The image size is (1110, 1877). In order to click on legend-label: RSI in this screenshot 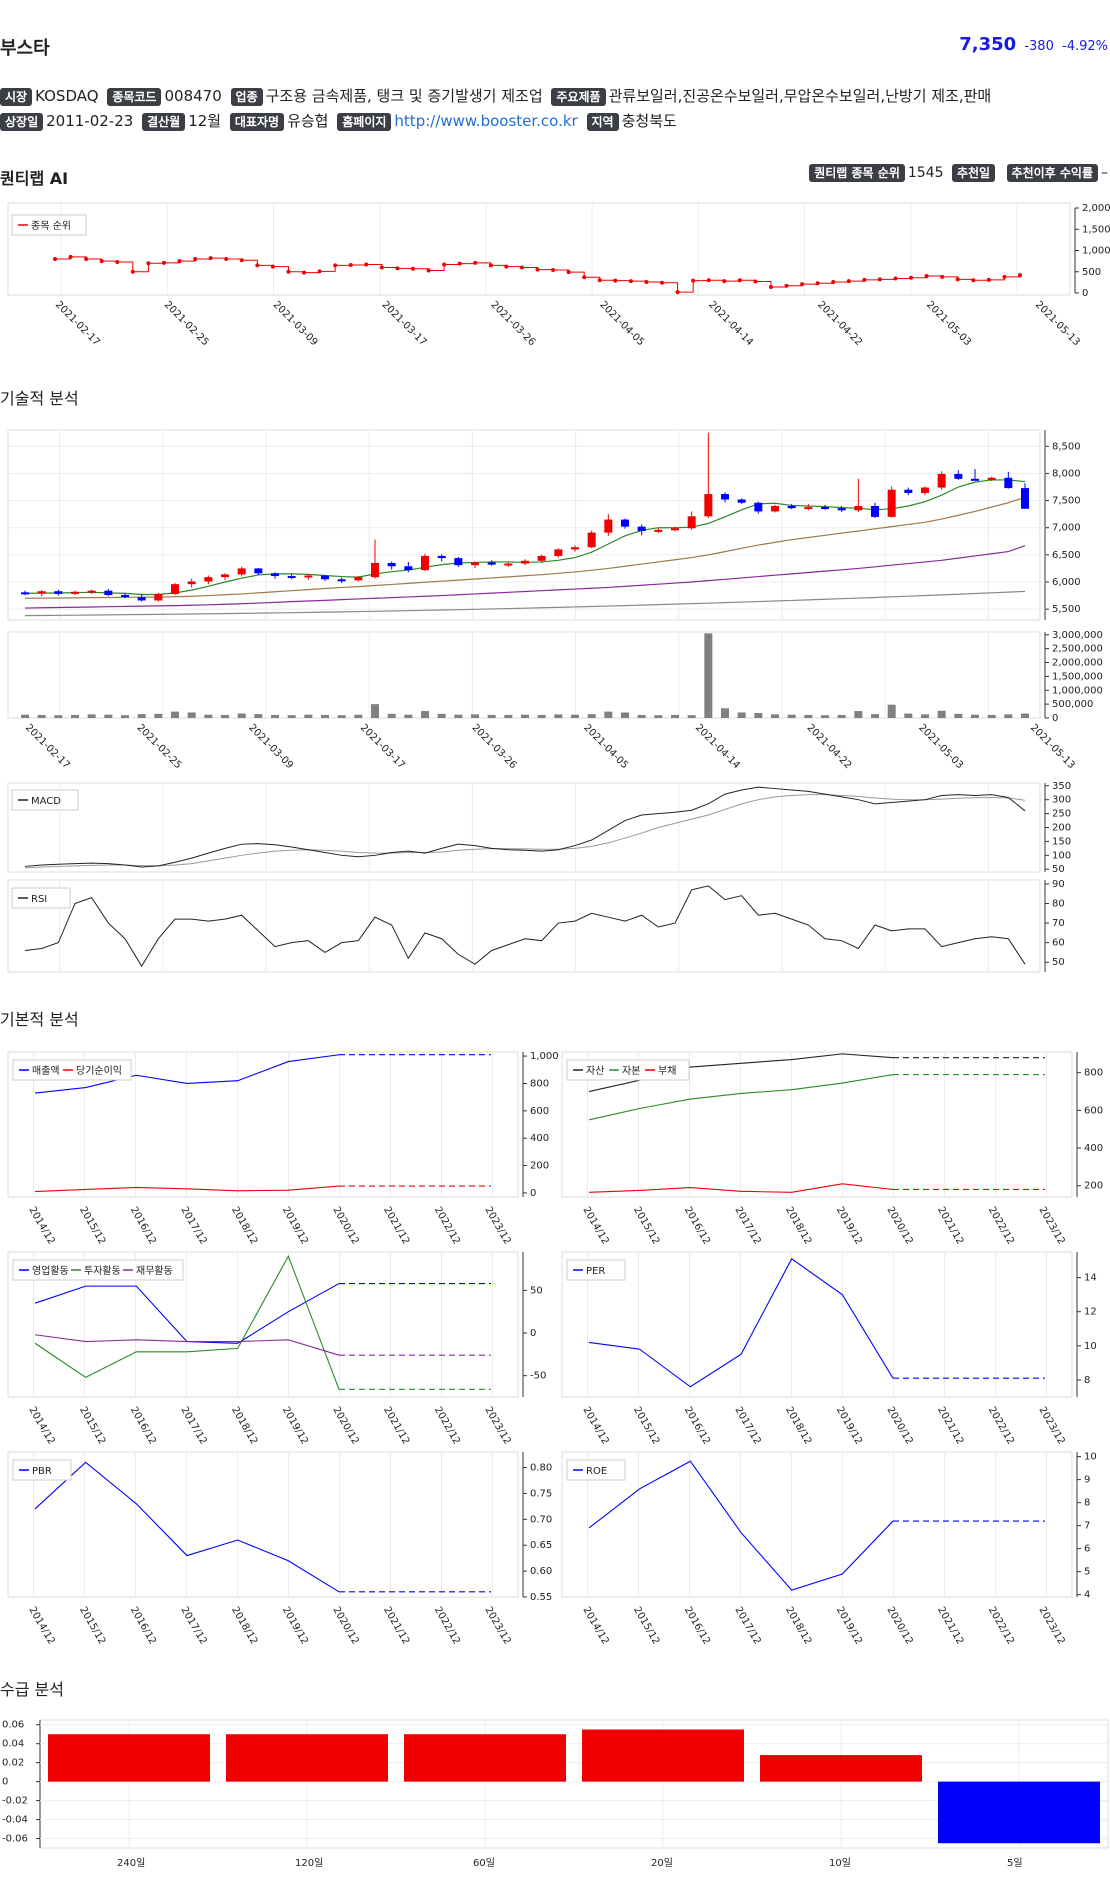, I will do `click(39, 899)`.